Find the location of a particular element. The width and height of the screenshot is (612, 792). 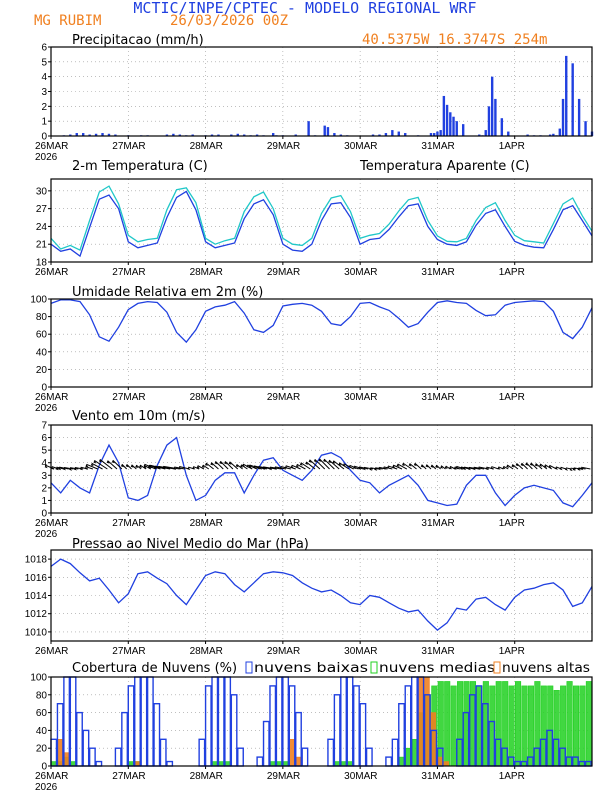

x-tick-label: 1APR is located at coordinates (512, 397).